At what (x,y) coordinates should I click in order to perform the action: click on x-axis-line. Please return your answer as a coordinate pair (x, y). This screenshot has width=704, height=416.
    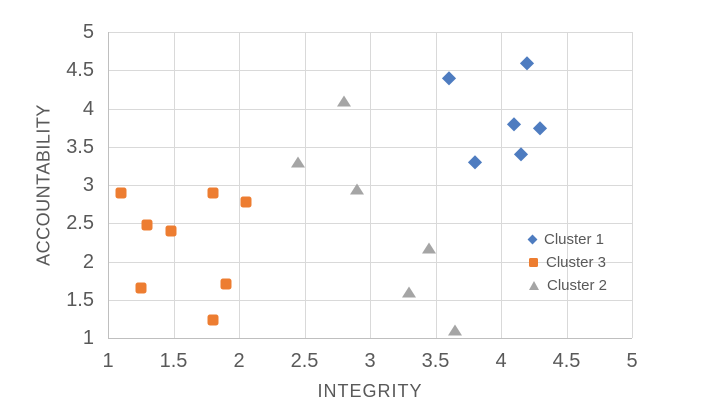
    Looking at the image, I should click on (370, 338).